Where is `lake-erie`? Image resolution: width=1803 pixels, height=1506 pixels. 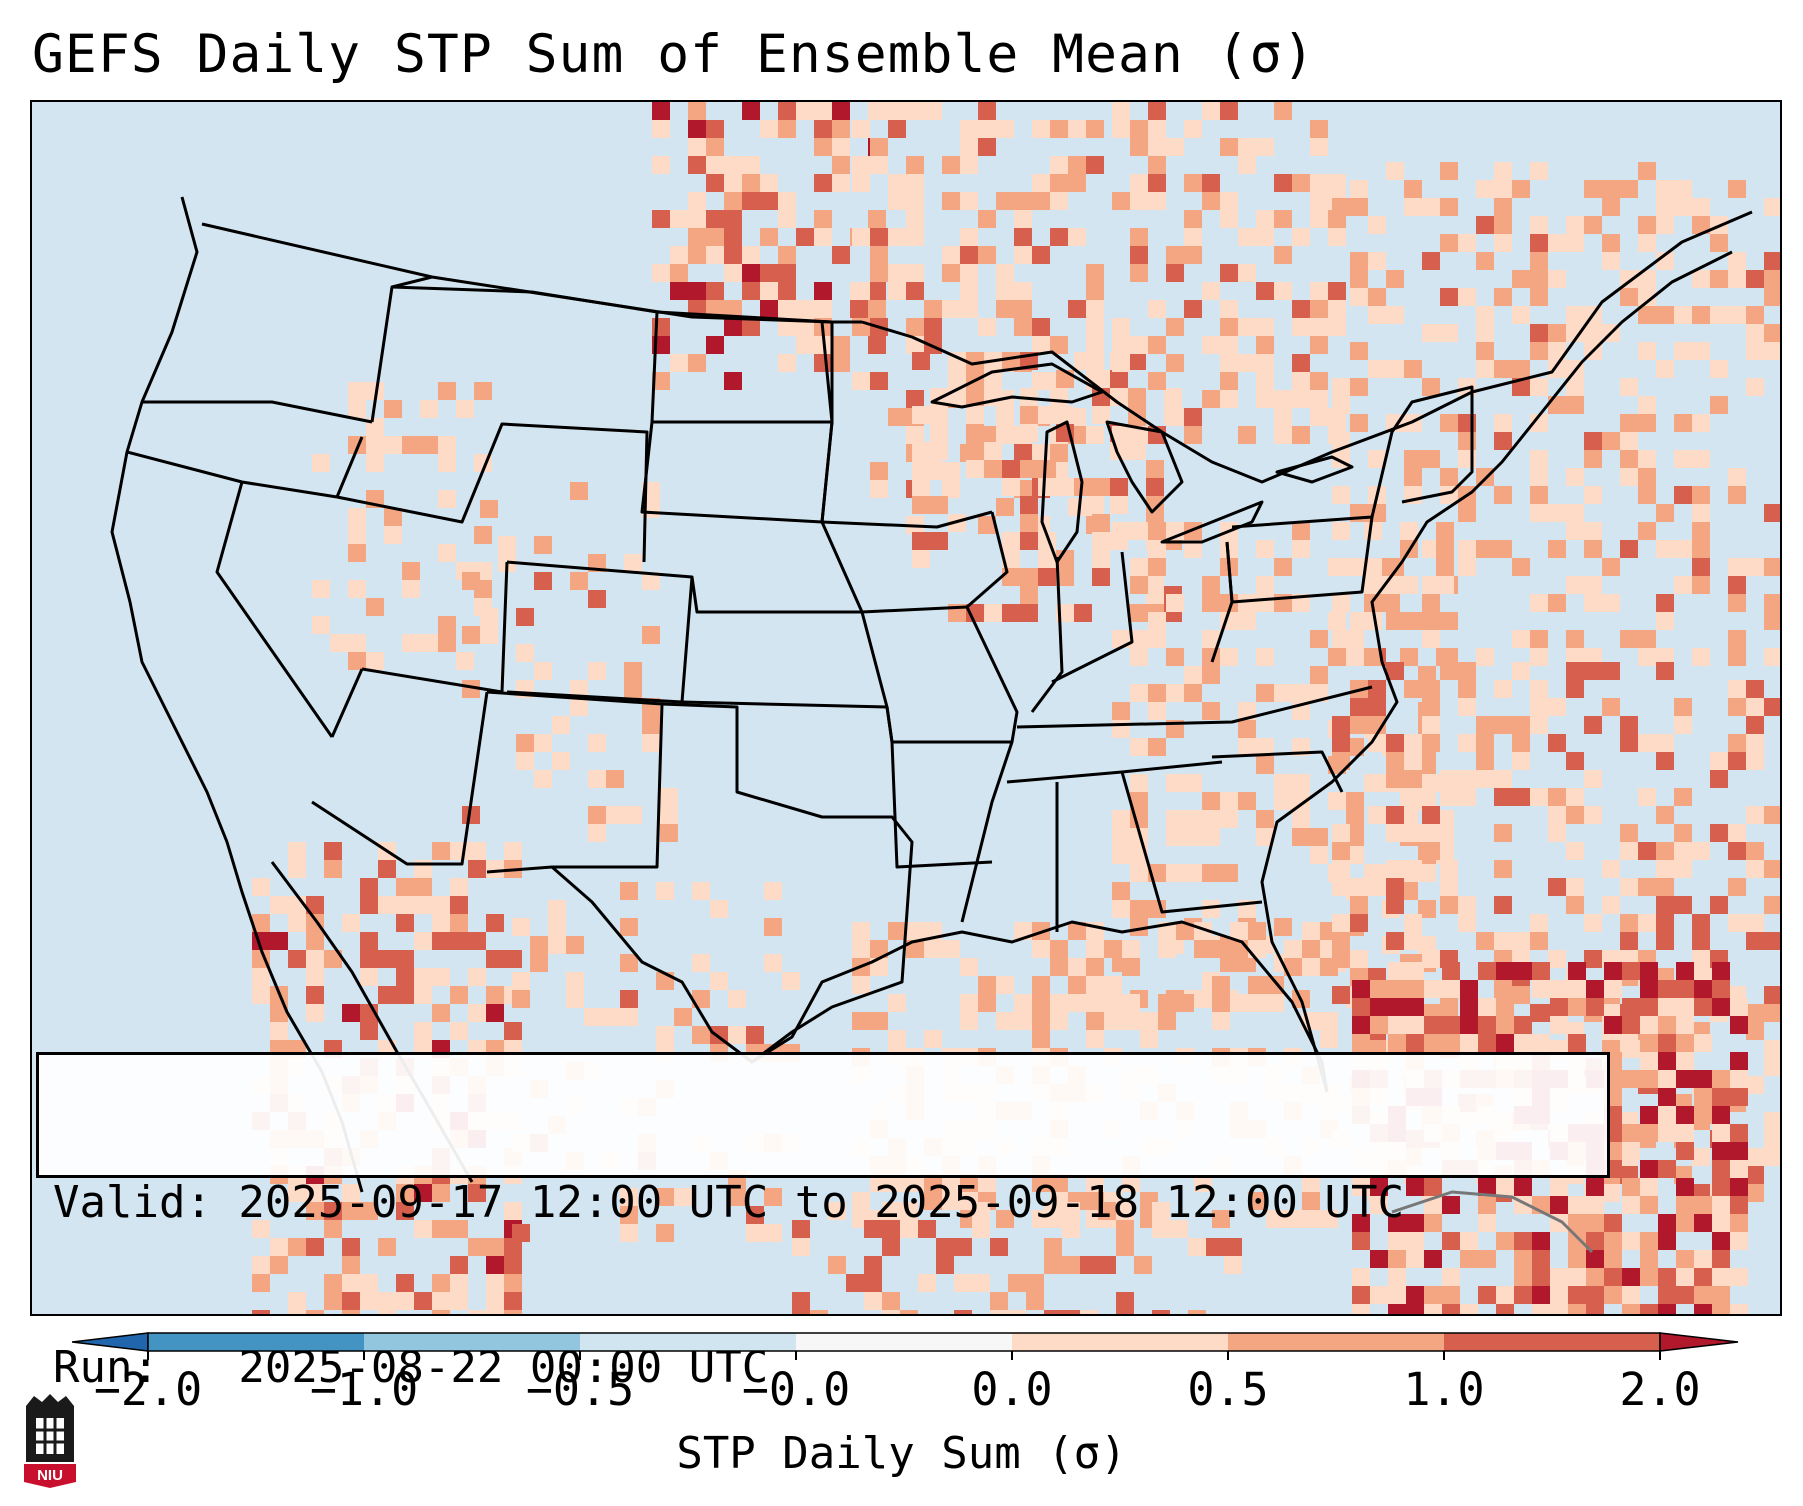
lake-erie is located at coordinates (1212, 522).